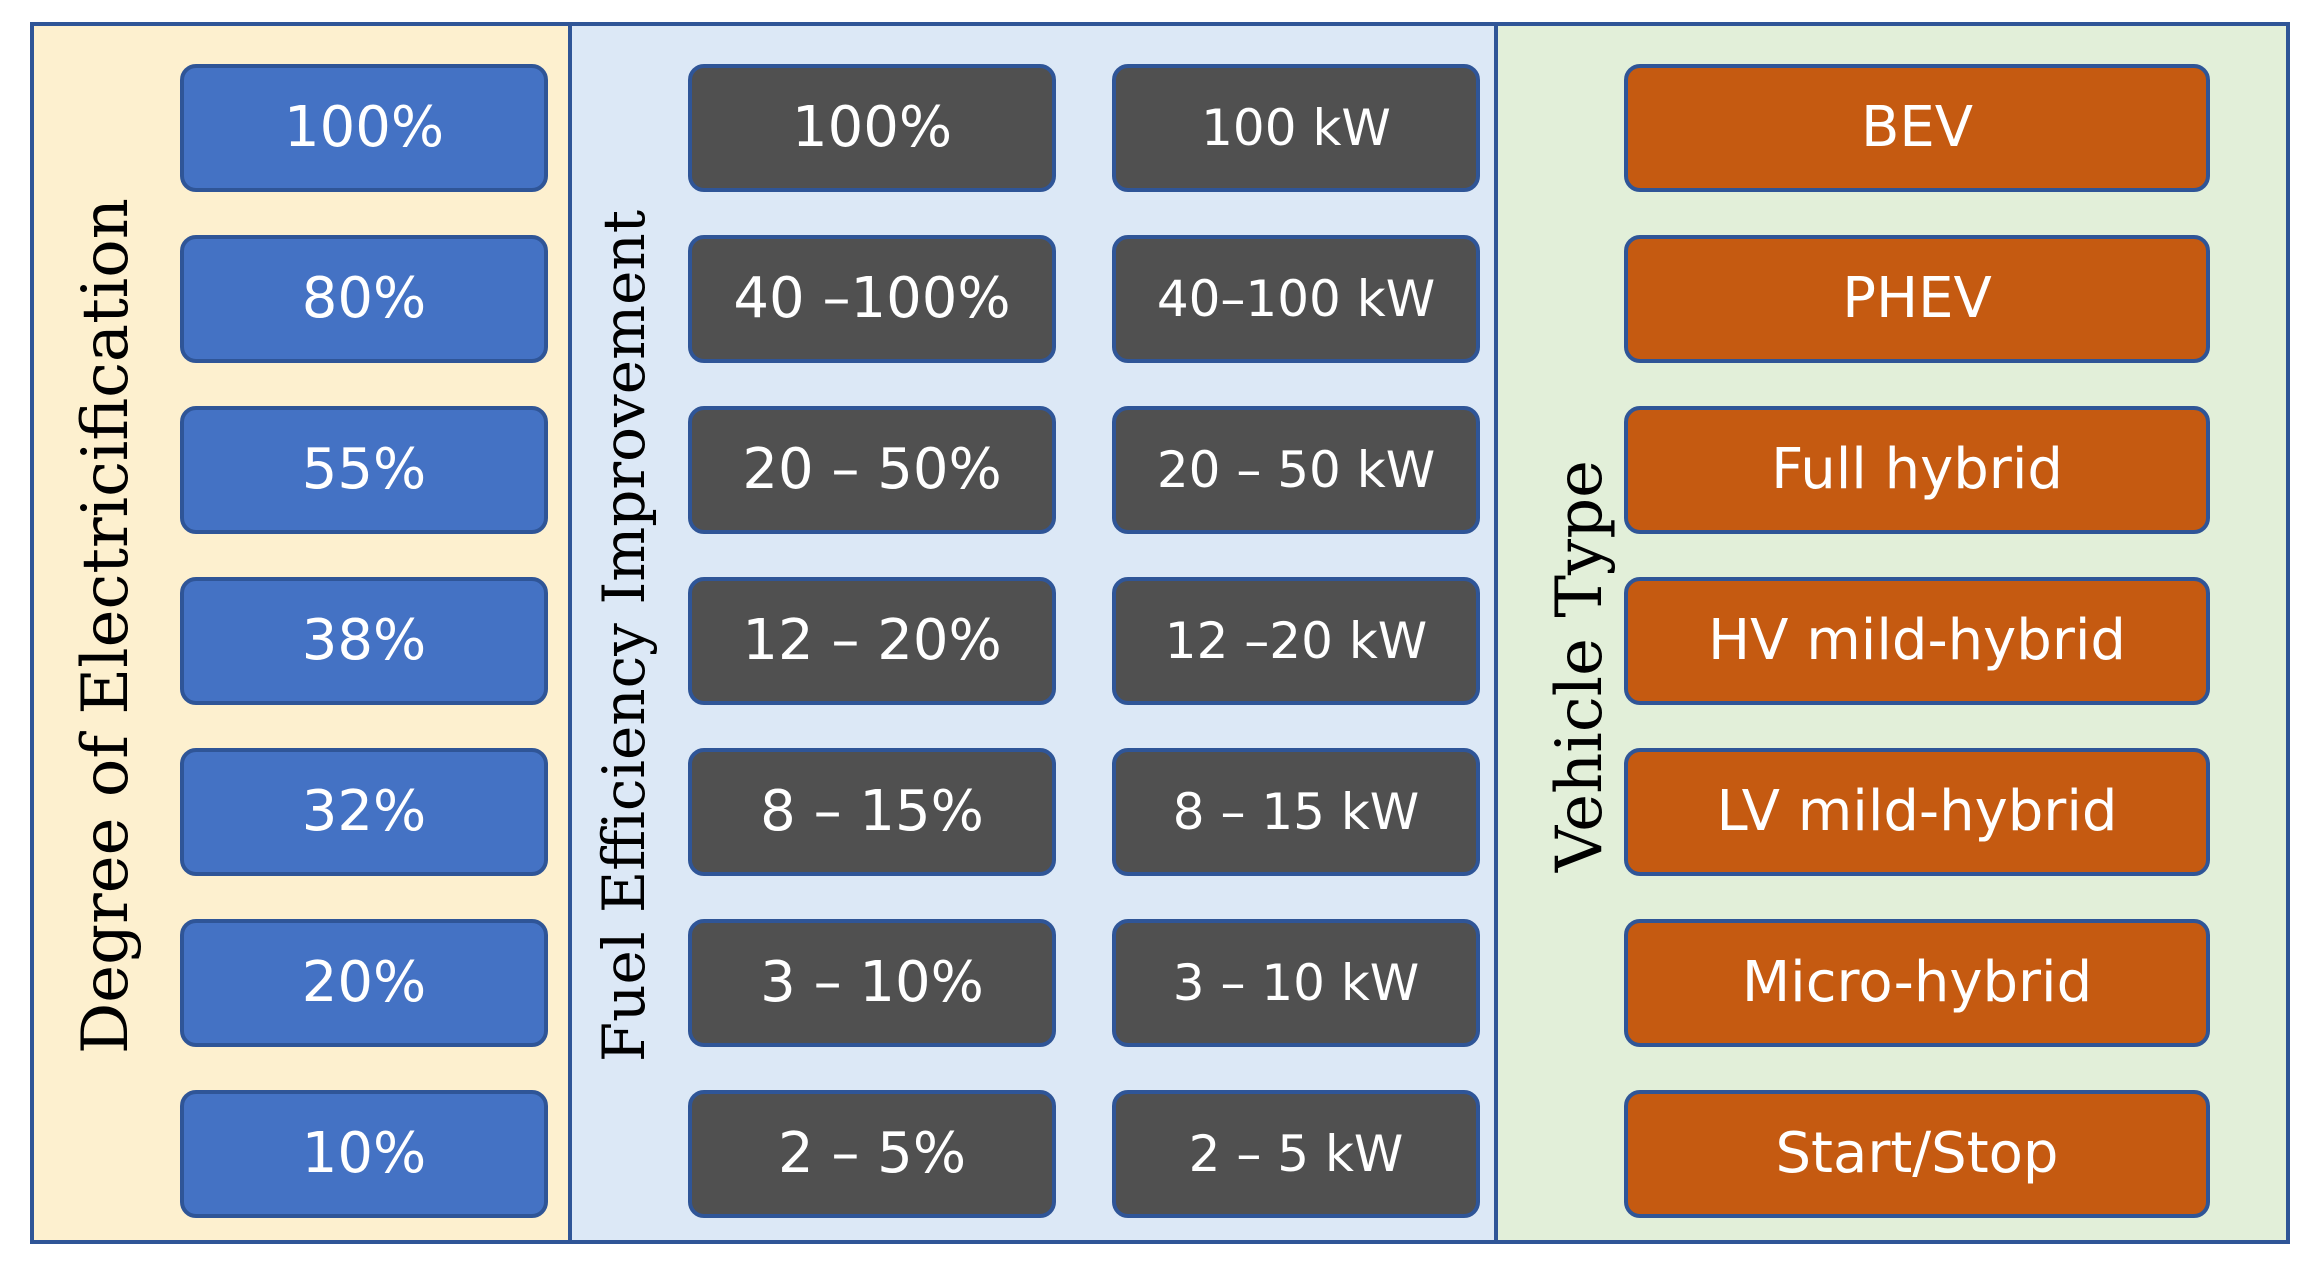  I want to click on fuel-improvement-box: 100%, so click(872, 128).